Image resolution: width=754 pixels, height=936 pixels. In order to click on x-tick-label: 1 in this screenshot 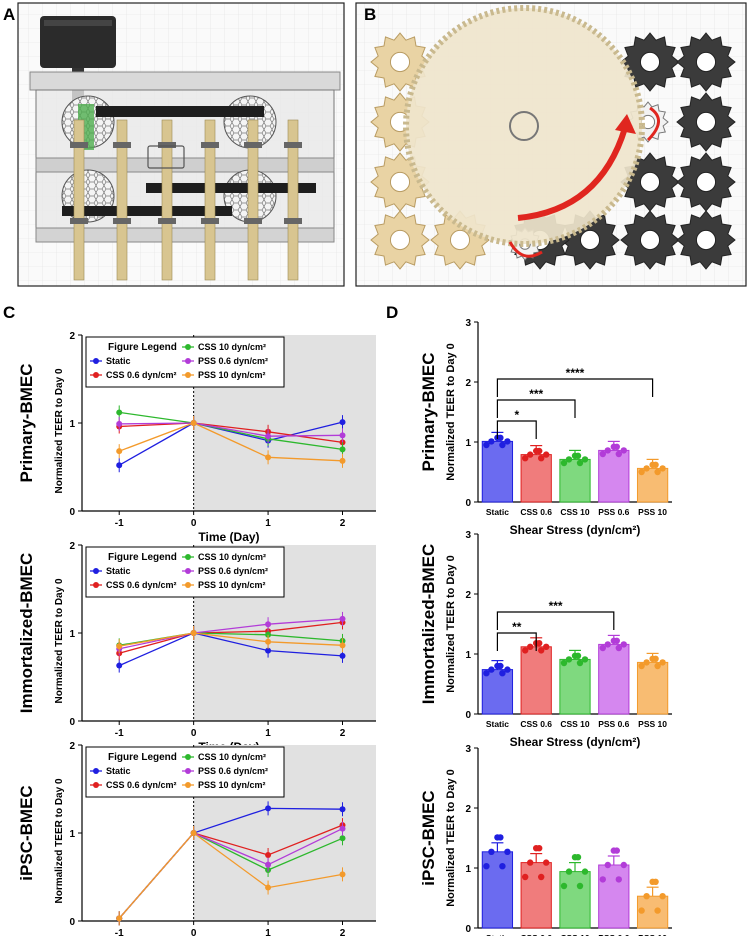, I will do `click(268, 733)`.